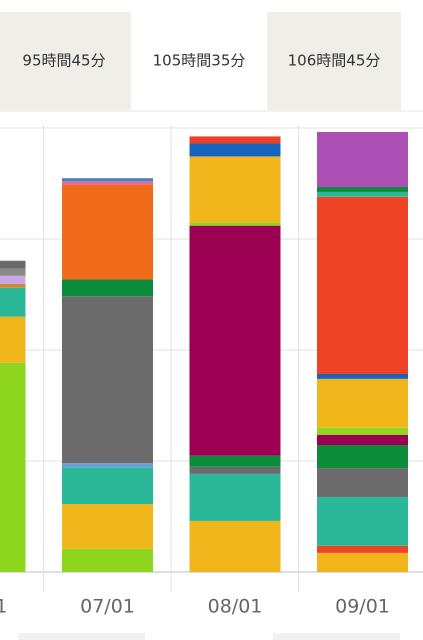  I want to click on tab-label: 95時間45分, so click(63, 61).